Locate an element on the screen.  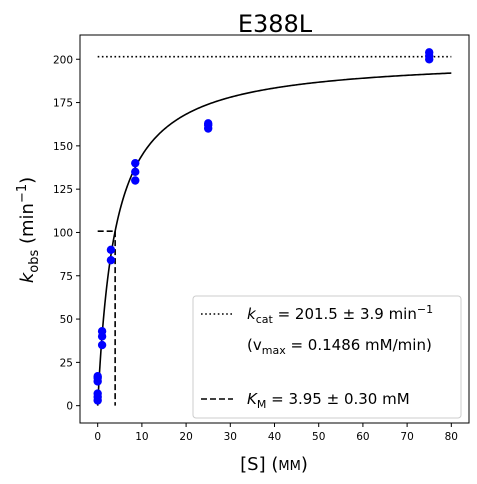
legend-km-label: KM = 3.95 ± 0.30 mM is located at coordinates (328, 400).